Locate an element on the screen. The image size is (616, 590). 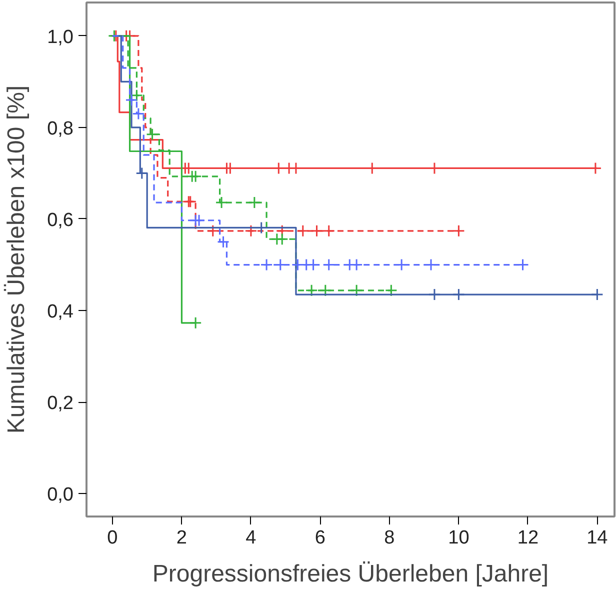
x-tick-label: 12 is located at coordinates (528, 538).